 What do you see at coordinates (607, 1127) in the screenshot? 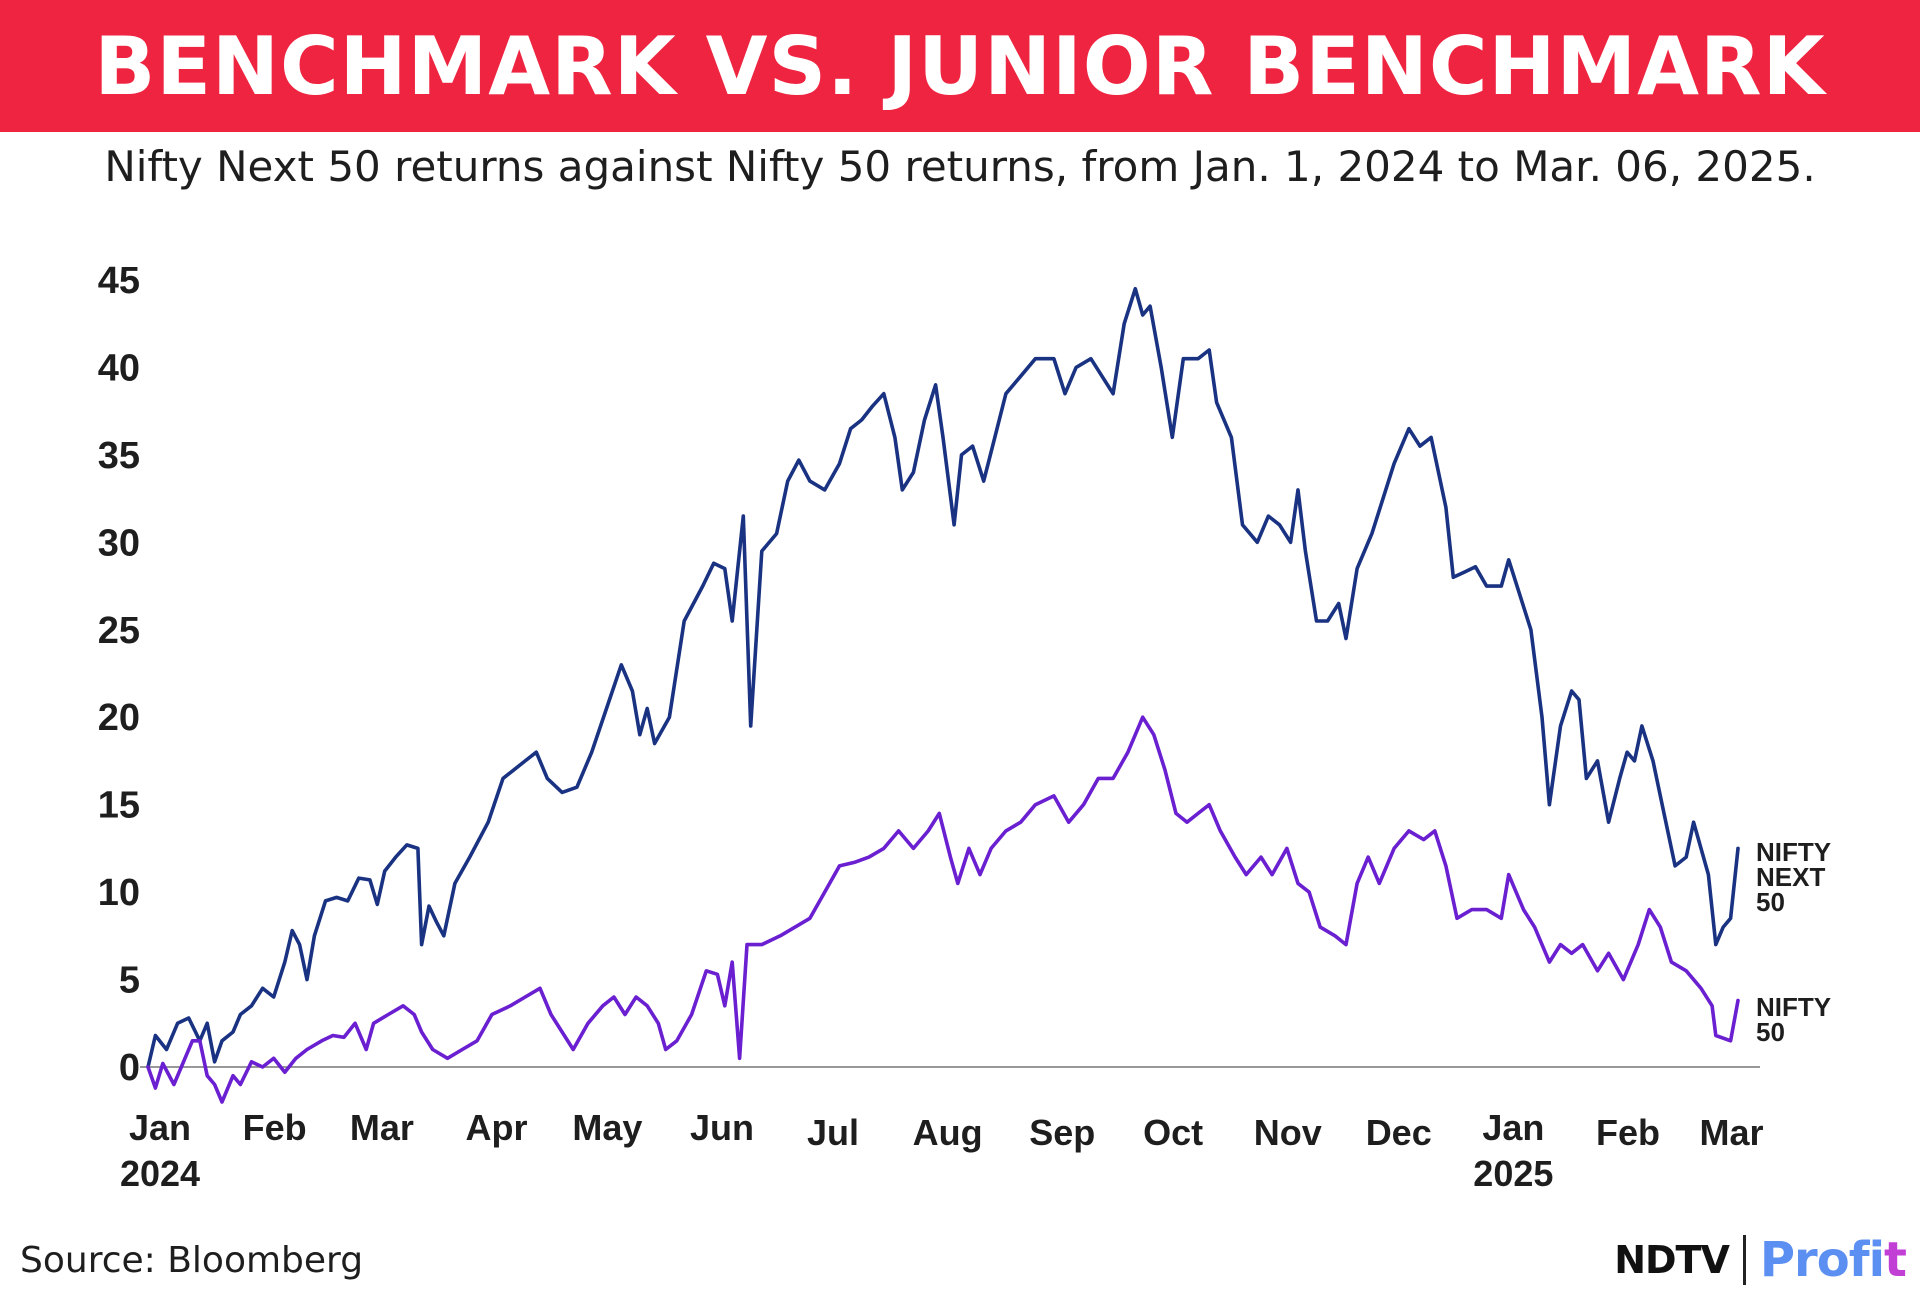
I see `x-tick-label: May` at bounding box center [607, 1127].